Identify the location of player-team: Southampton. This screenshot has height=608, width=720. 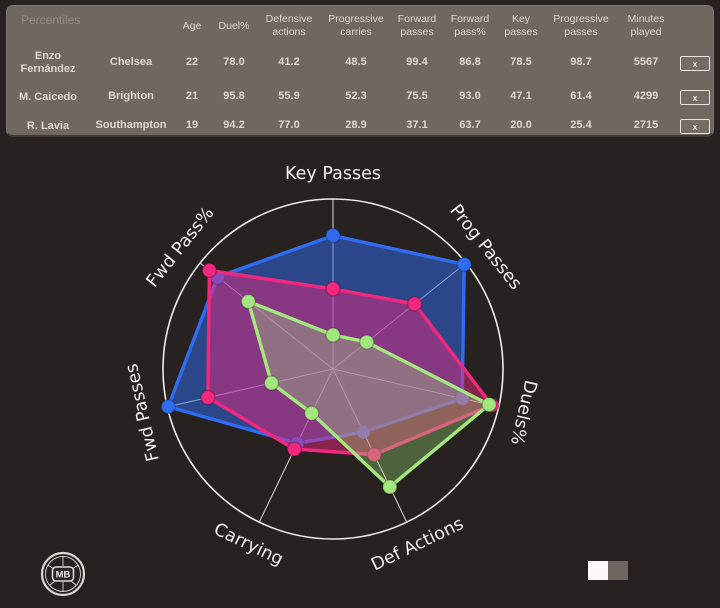
(131, 125).